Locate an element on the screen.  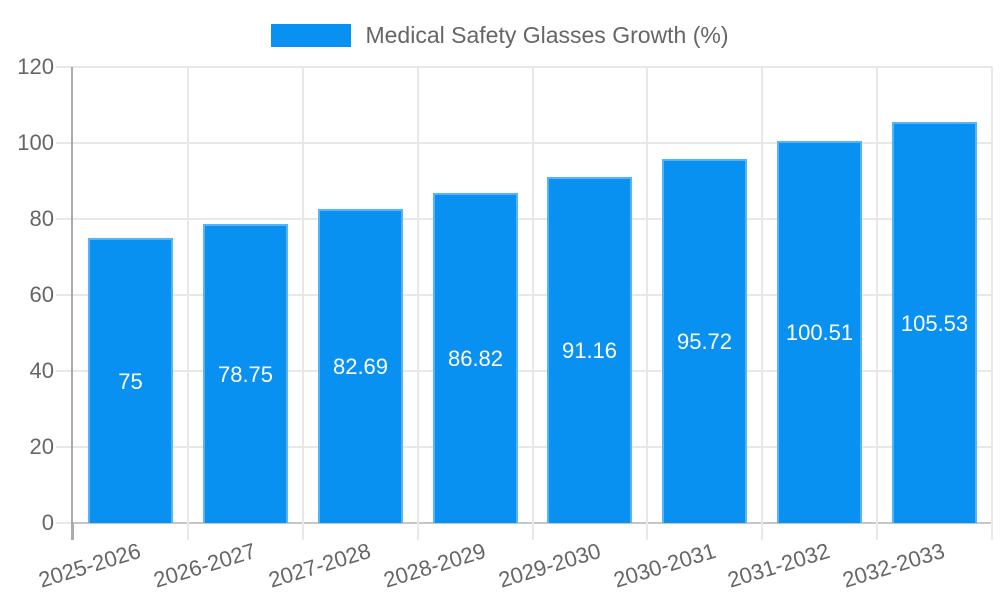
x-tick-label: 2031-2032 is located at coordinates (779, 565).